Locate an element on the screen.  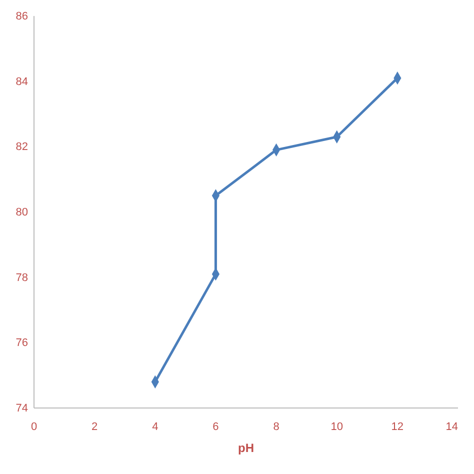
y-tick-label: 82 is located at coordinates (22, 147).